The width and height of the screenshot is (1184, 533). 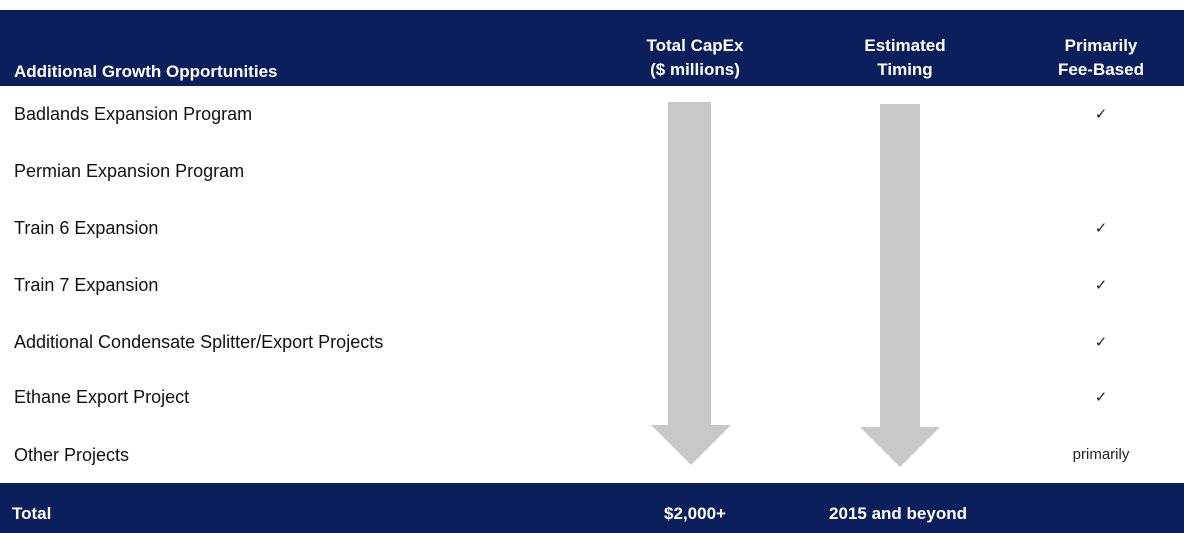 I want to click on header-fee: Primarily Fee-Based, so click(x=1101, y=58).